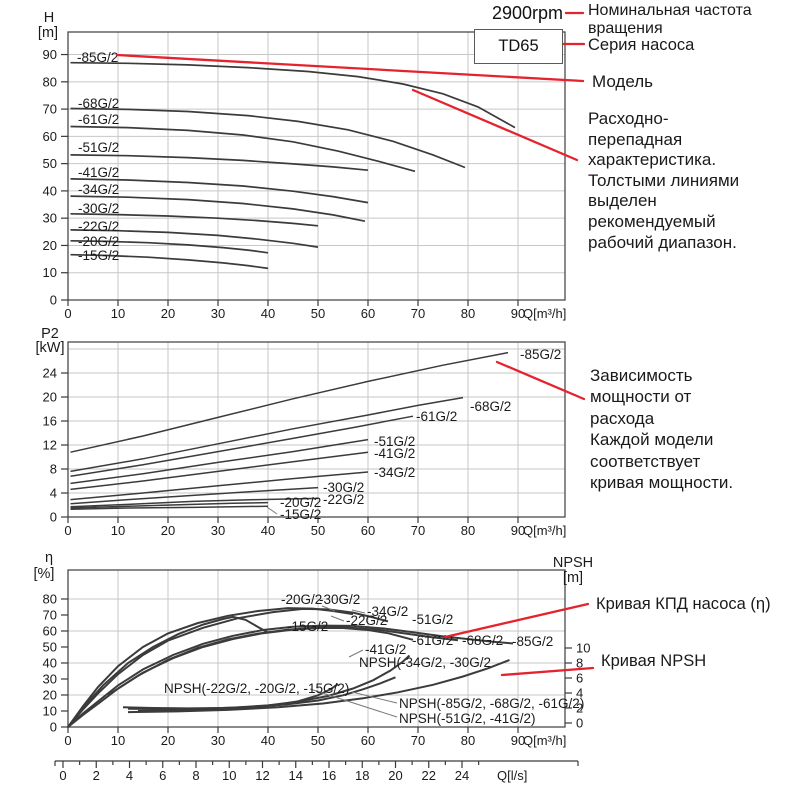 The height and width of the screenshot is (800, 800). Describe the element at coordinates (518, 46) in the screenshot. I see `series-box: TD65` at that location.